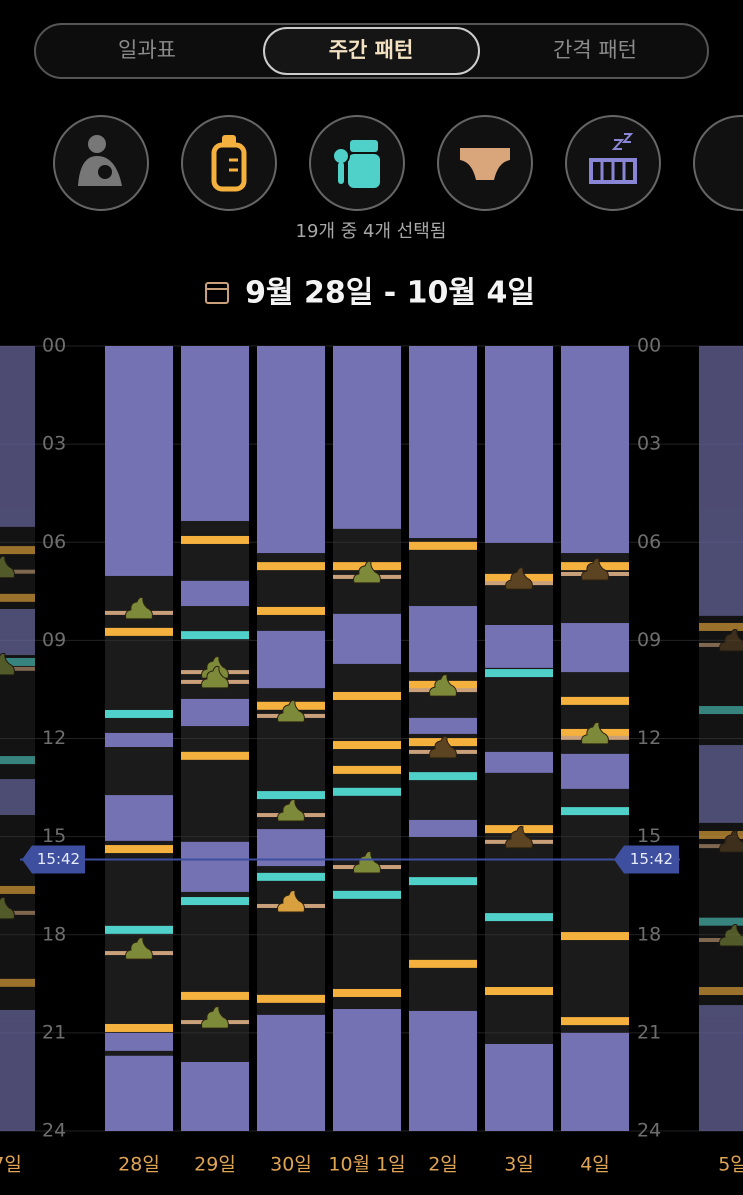  I want to click on icon-bottle, so click(229, 163).